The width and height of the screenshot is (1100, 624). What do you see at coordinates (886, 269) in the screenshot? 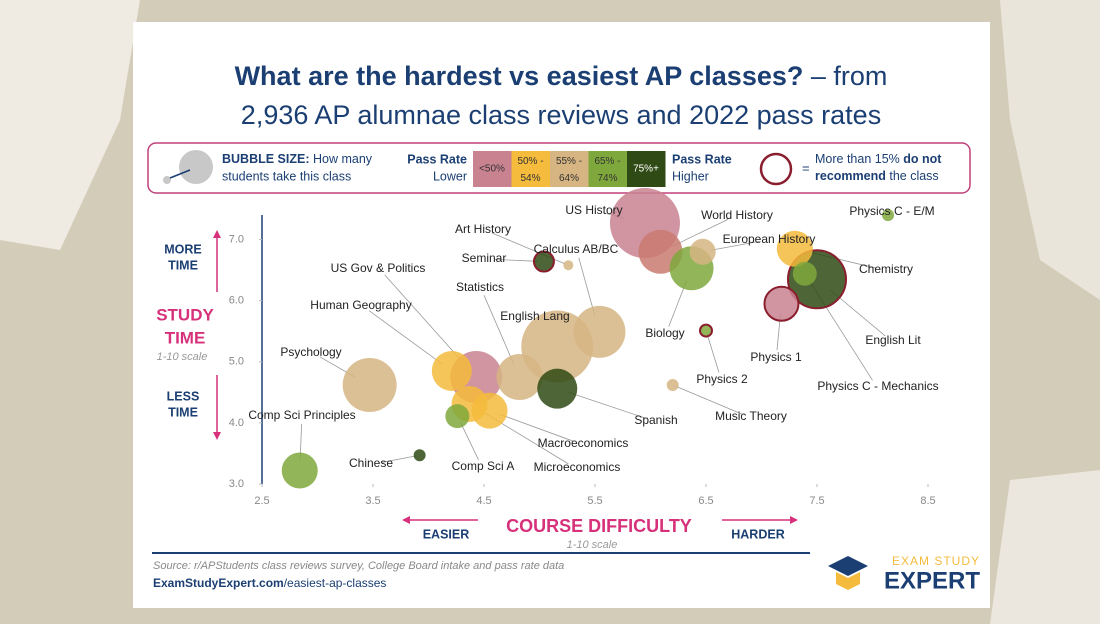
I see `bubble-label: Chemistry` at bounding box center [886, 269].